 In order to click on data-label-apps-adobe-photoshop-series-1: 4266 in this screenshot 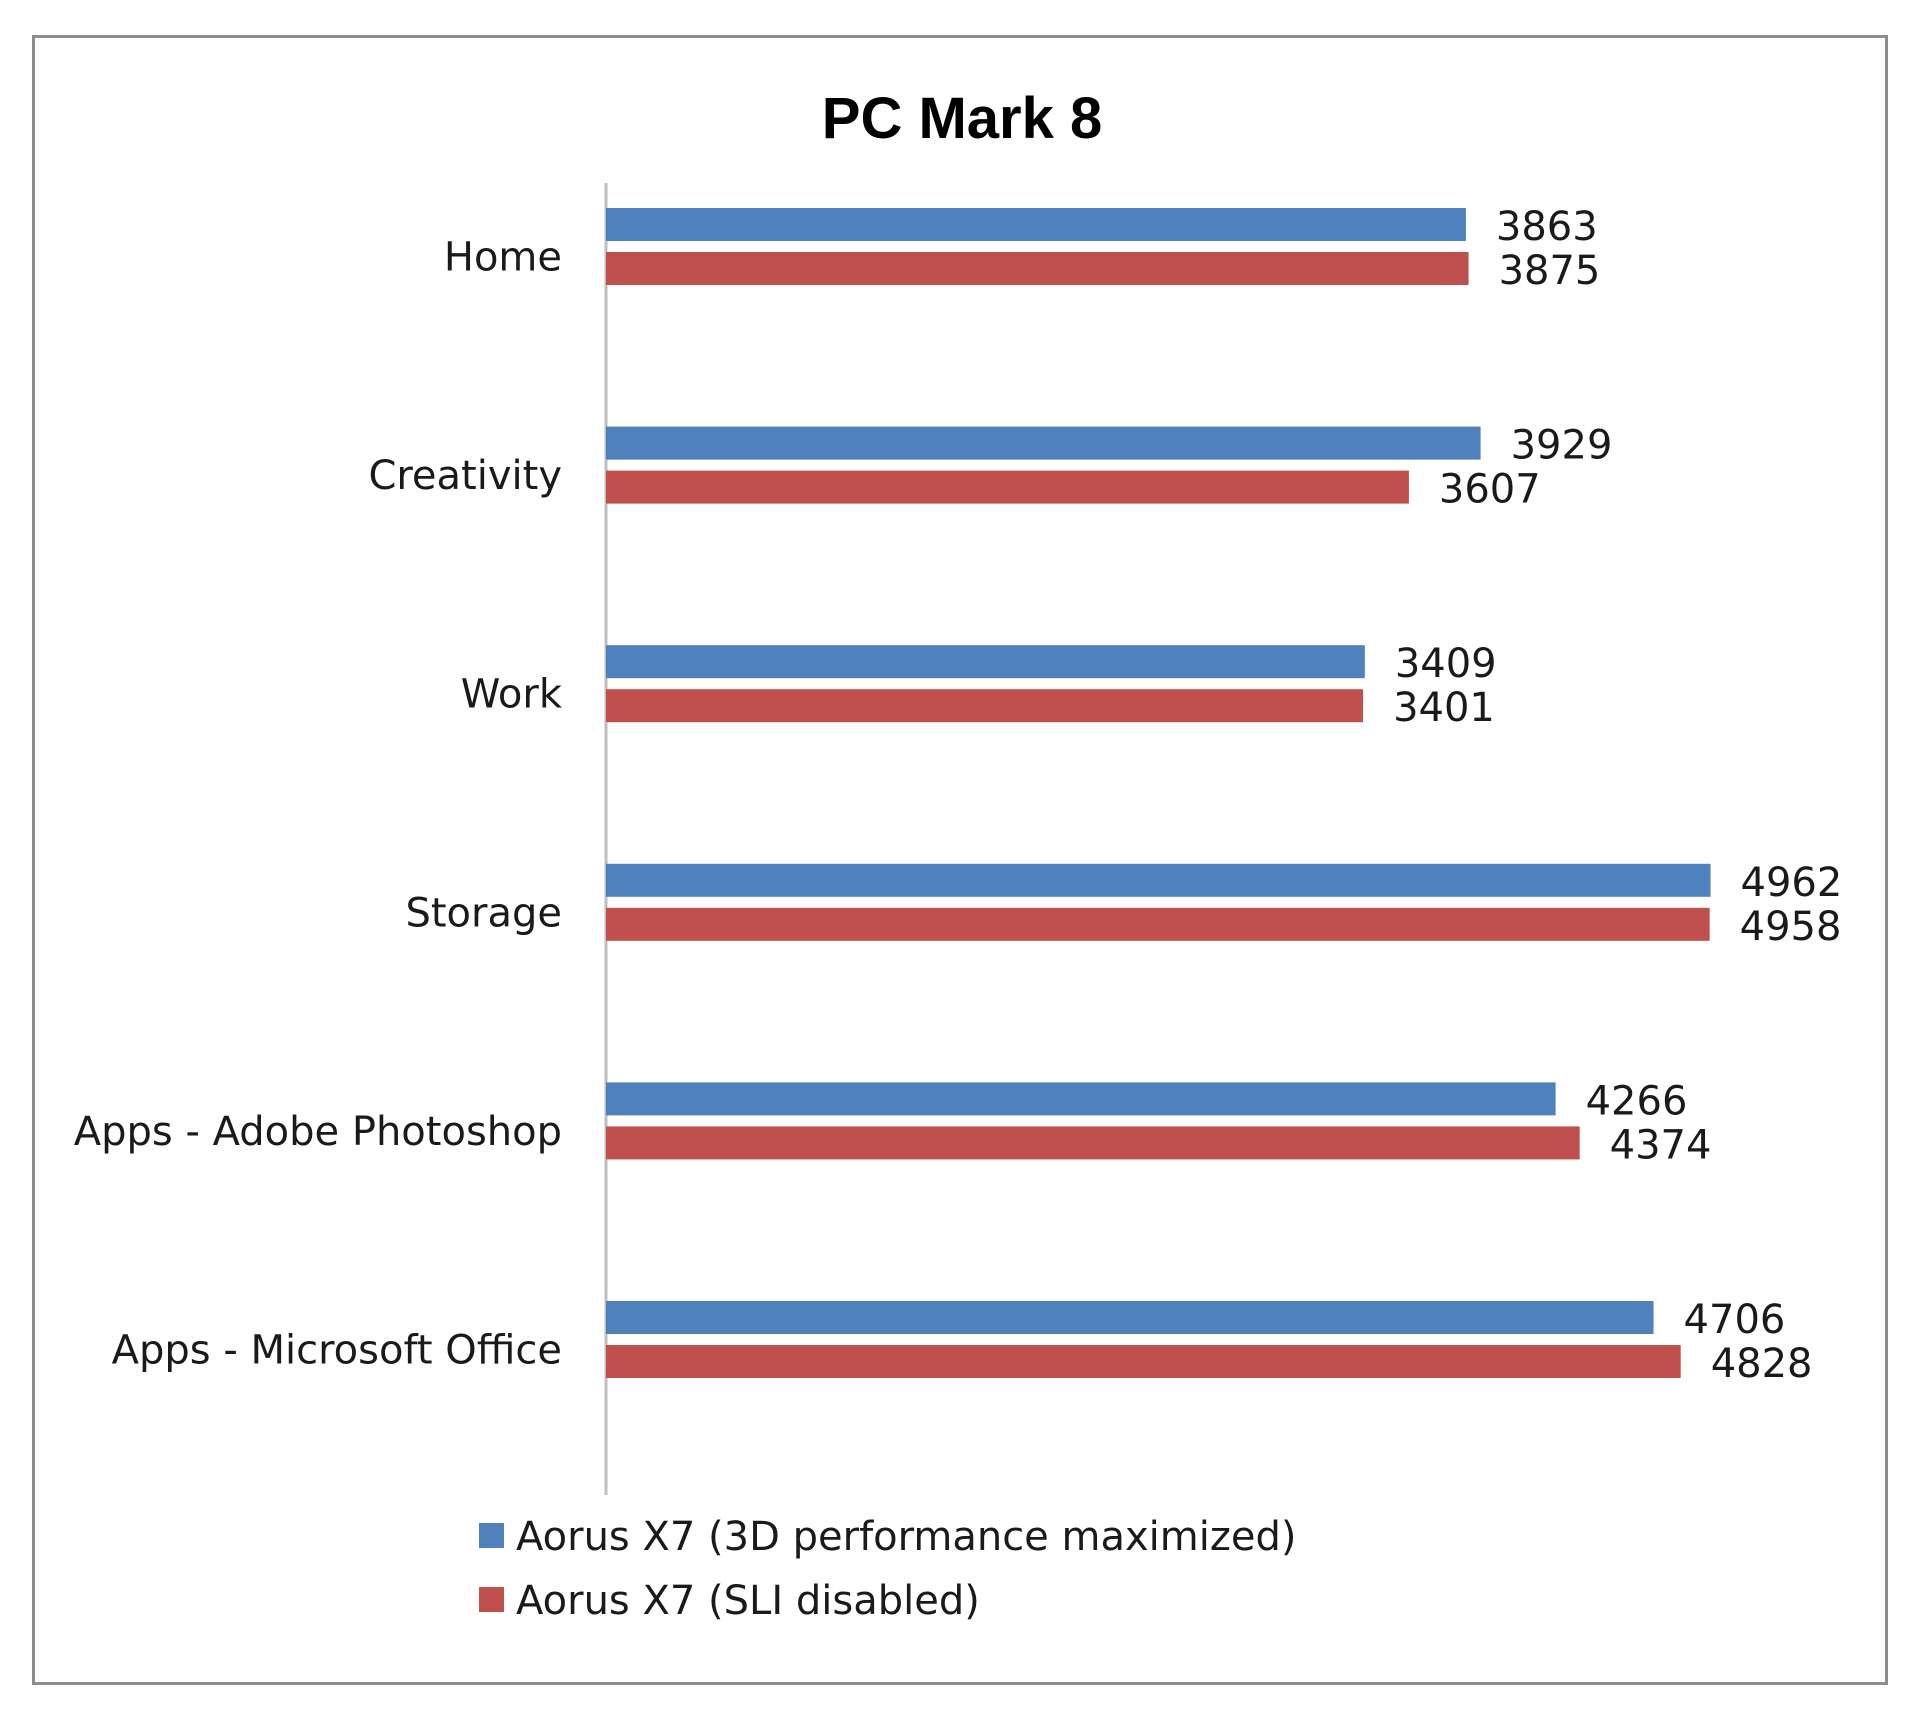, I will do `click(1637, 1101)`.